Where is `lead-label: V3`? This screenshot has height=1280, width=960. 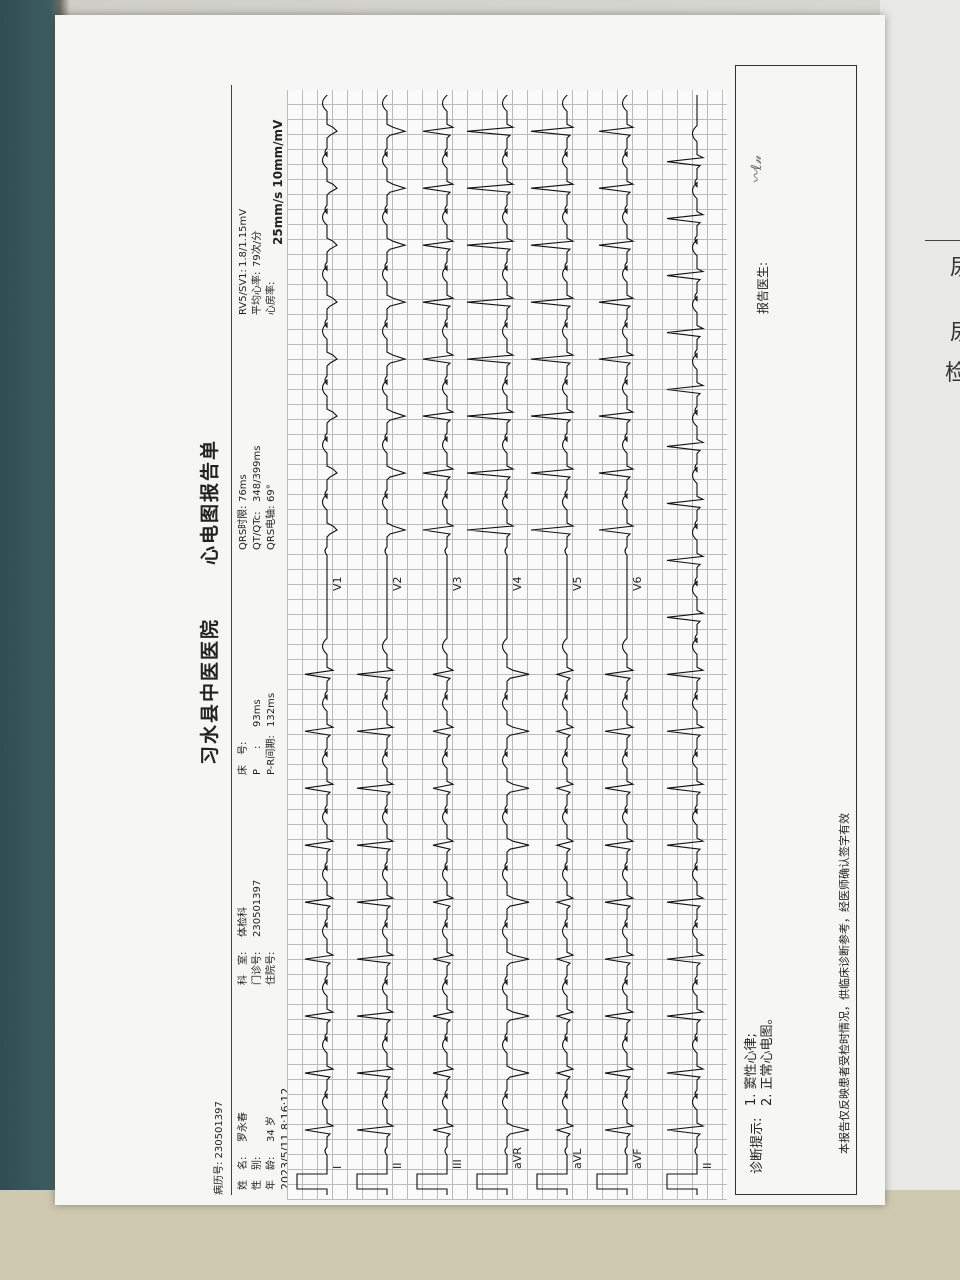
lead-label: V3 is located at coordinates (457, 583).